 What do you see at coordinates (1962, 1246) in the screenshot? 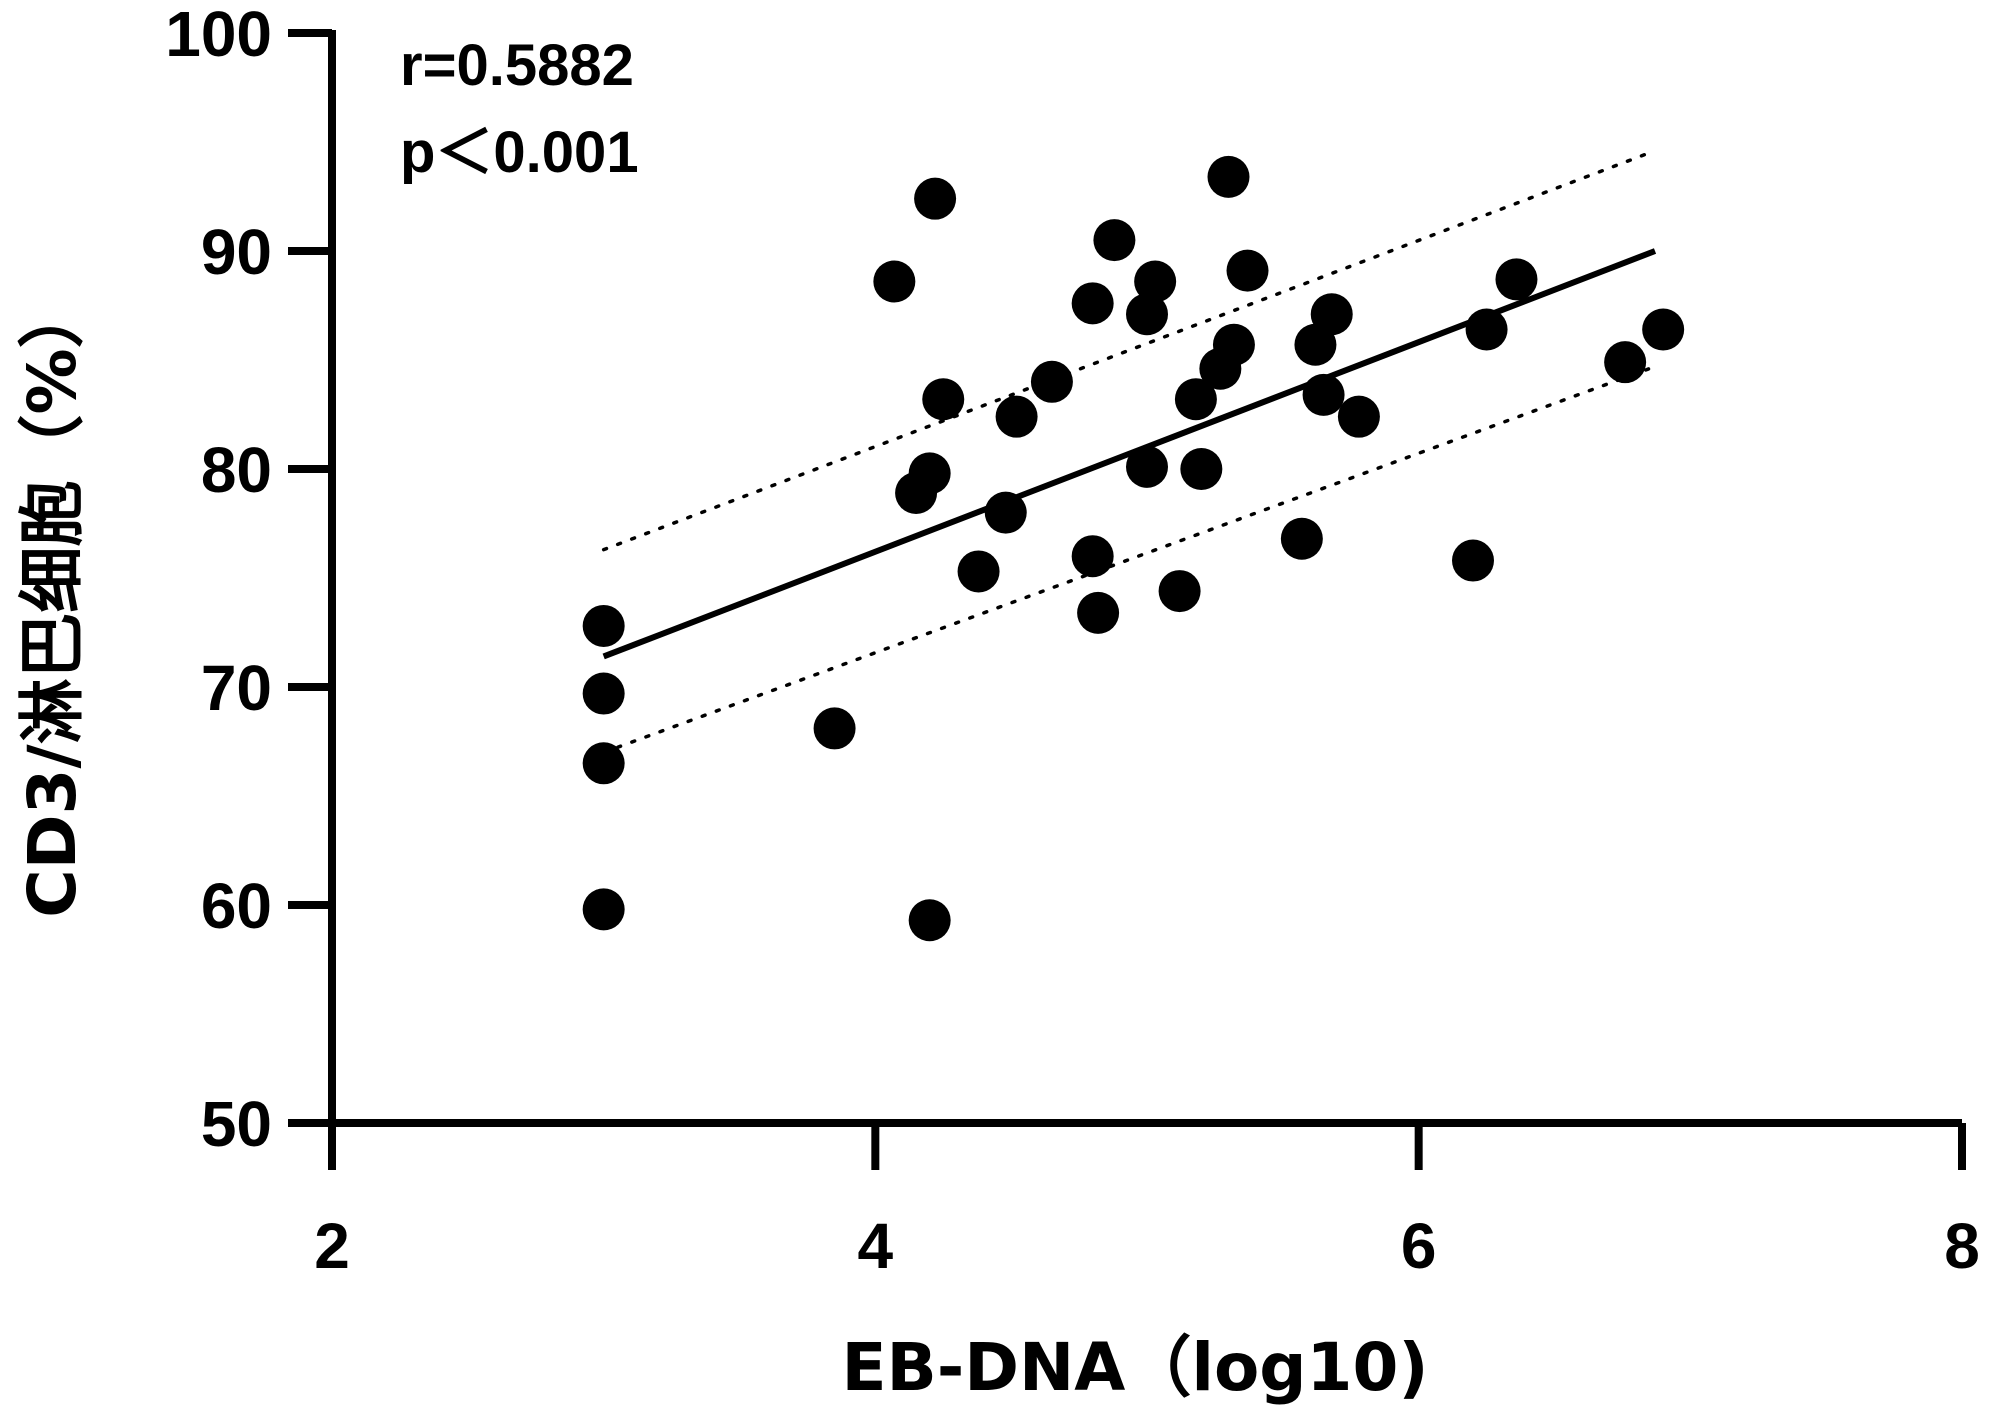
I see `x-tick-label: 8` at bounding box center [1962, 1246].